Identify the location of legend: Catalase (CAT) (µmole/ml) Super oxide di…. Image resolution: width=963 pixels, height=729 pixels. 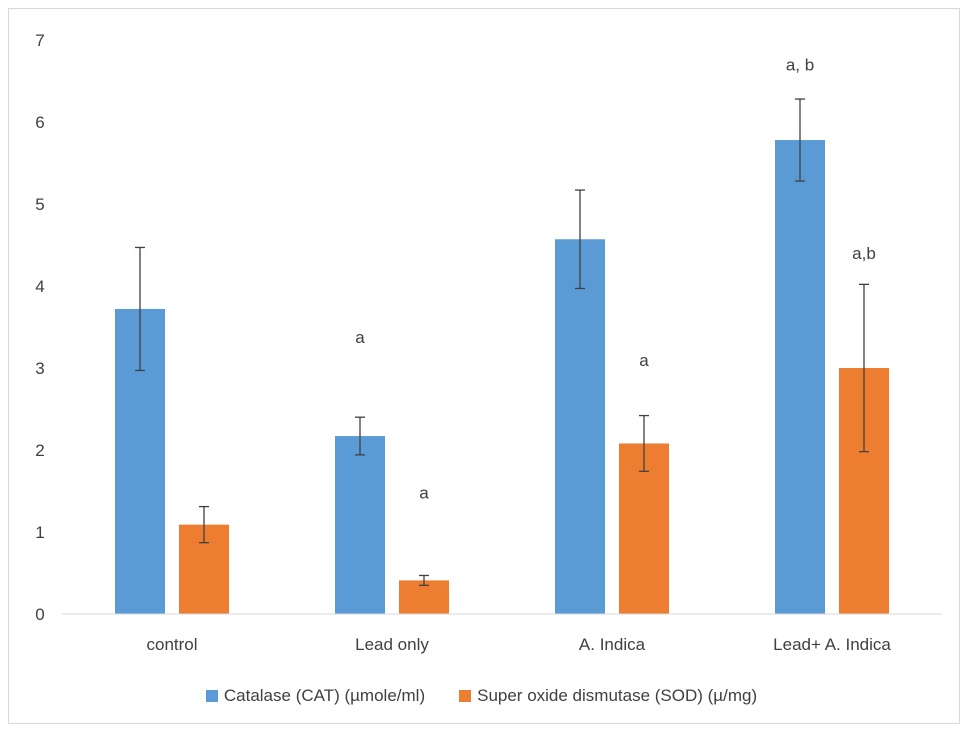
(481, 696).